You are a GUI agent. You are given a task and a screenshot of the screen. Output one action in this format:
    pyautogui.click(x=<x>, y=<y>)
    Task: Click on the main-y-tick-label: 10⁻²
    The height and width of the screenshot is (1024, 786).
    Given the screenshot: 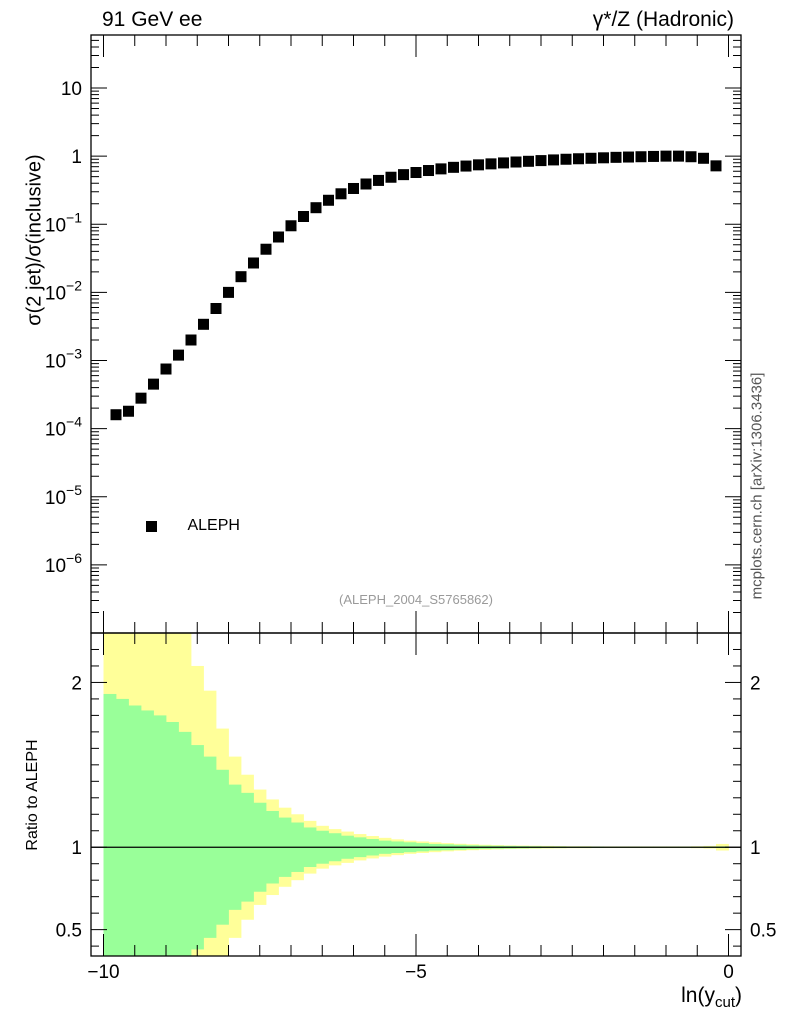 What is the action you would take?
    pyautogui.click(x=63, y=290)
    